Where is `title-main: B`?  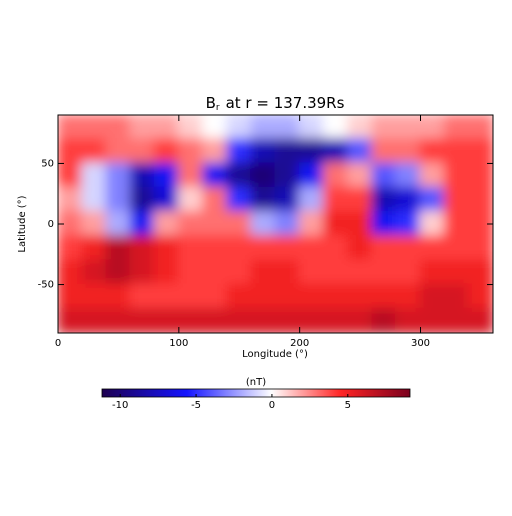
title-main: B is located at coordinates (211, 103).